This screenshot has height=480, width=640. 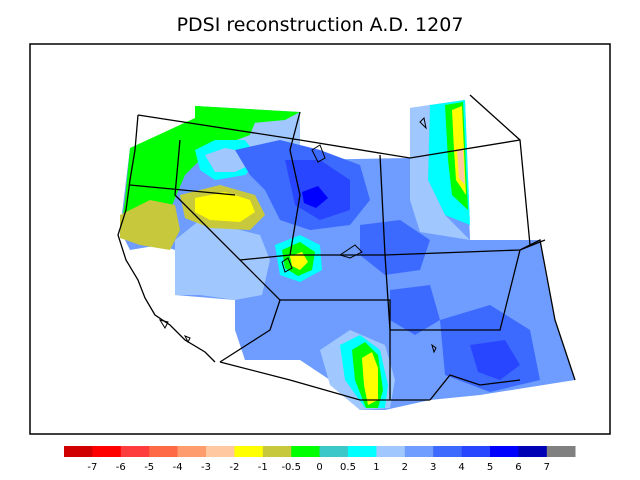 What do you see at coordinates (461, 467) in the screenshot?
I see `legend-label: 4` at bounding box center [461, 467].